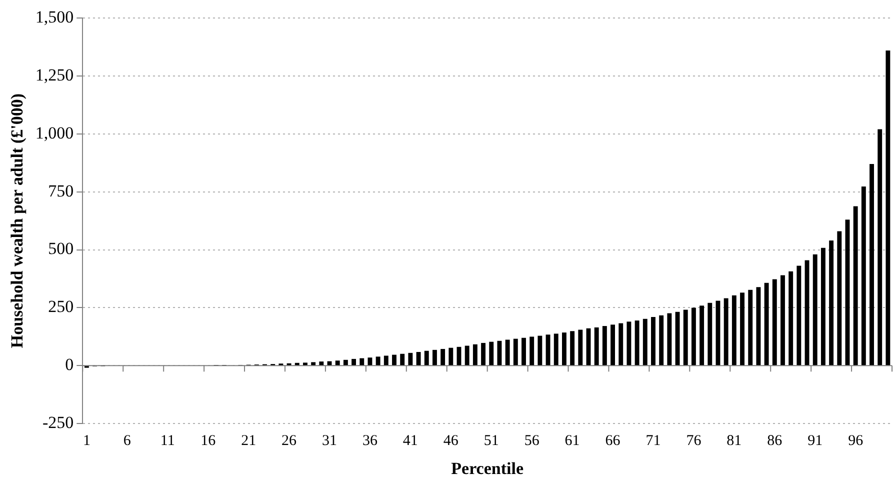  Describe the element at coordinates (815, 441) in the screenshot. I see `x-tick-label: 91` at that location.